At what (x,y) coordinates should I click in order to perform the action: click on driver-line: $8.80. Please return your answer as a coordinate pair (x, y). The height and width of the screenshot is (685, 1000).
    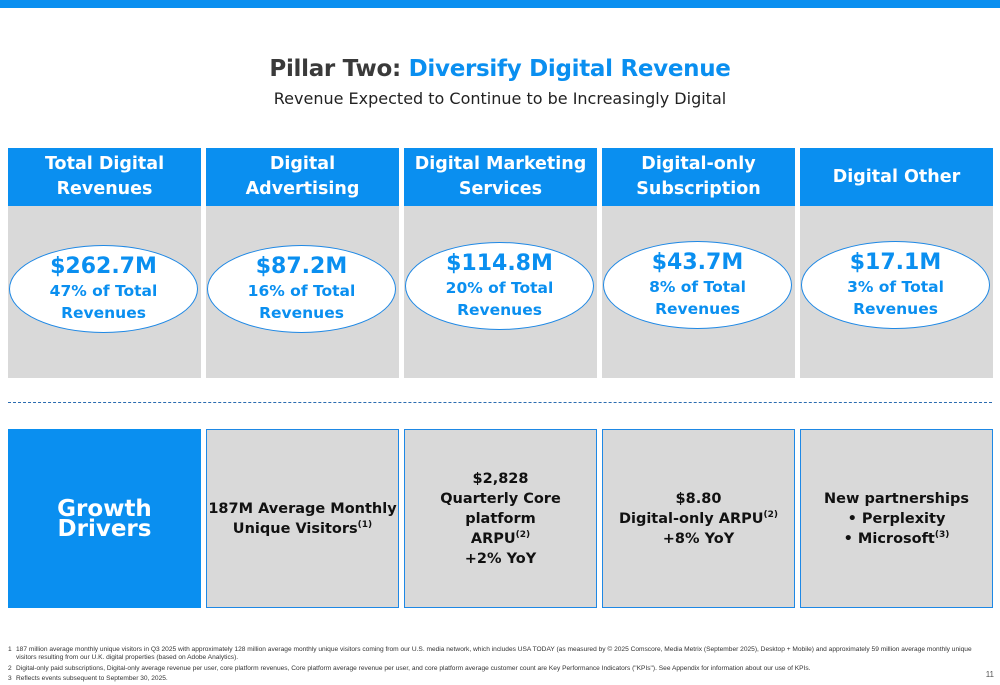
    Looking at the image, I should click on (698, 498).